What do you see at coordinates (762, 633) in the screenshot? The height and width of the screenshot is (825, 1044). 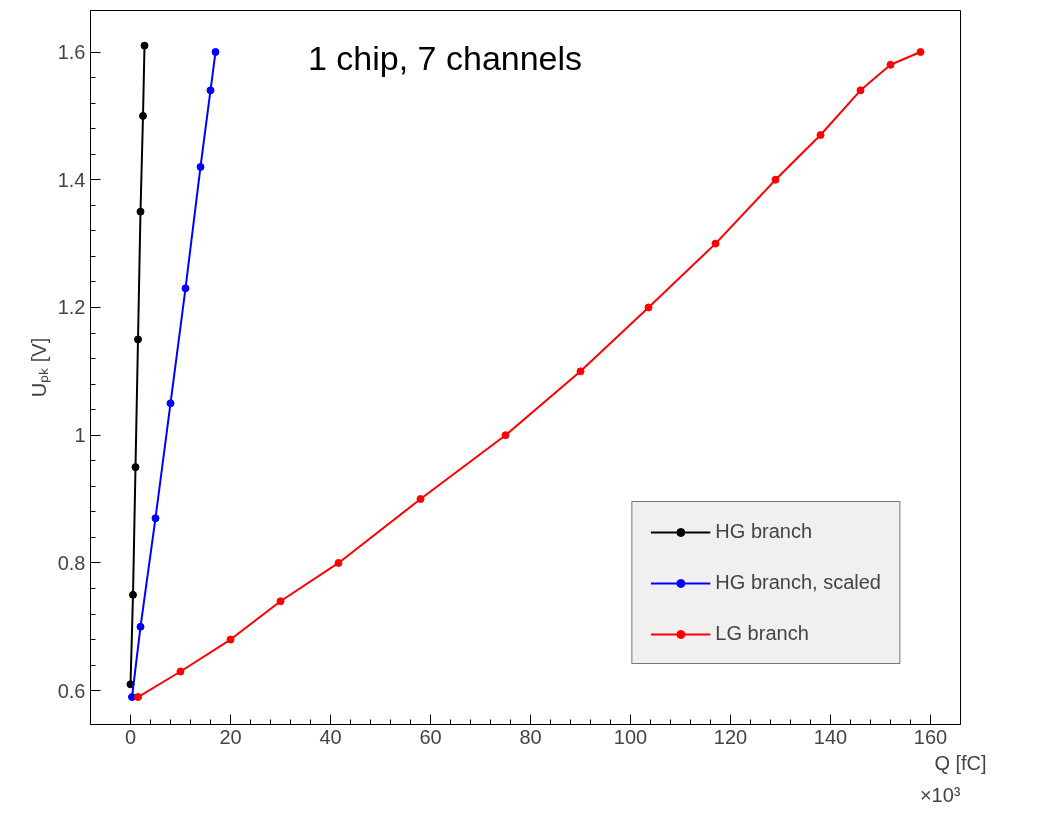 I see `legend-label: LG branch` at bounding box center [762, 633].